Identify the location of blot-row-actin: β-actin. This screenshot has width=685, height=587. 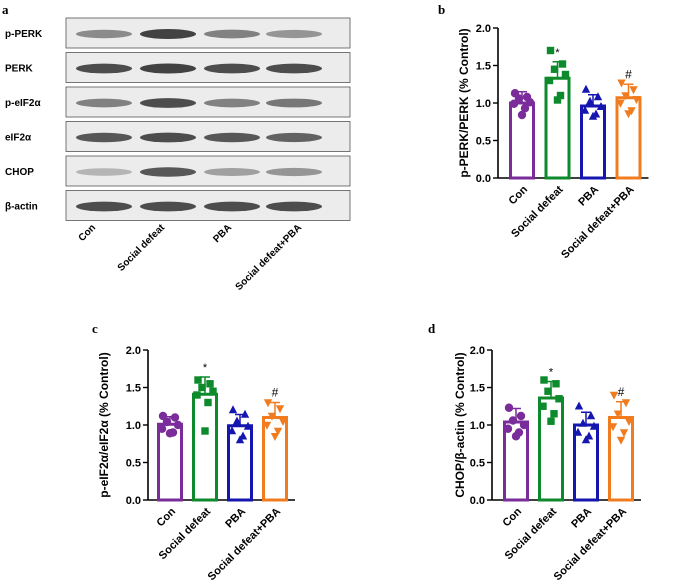
(178, 205).